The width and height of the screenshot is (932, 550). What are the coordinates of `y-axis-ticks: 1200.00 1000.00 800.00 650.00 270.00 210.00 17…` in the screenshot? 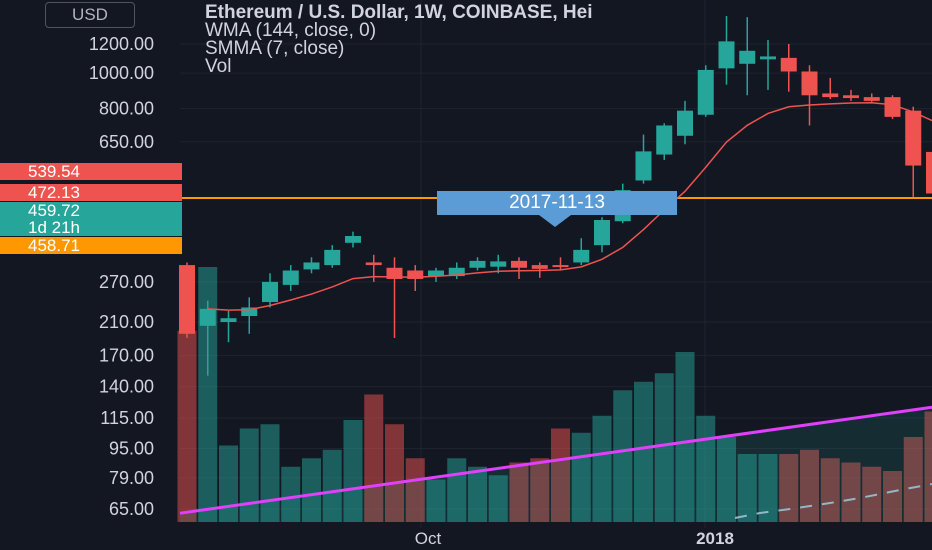 It's located at (121, 276).